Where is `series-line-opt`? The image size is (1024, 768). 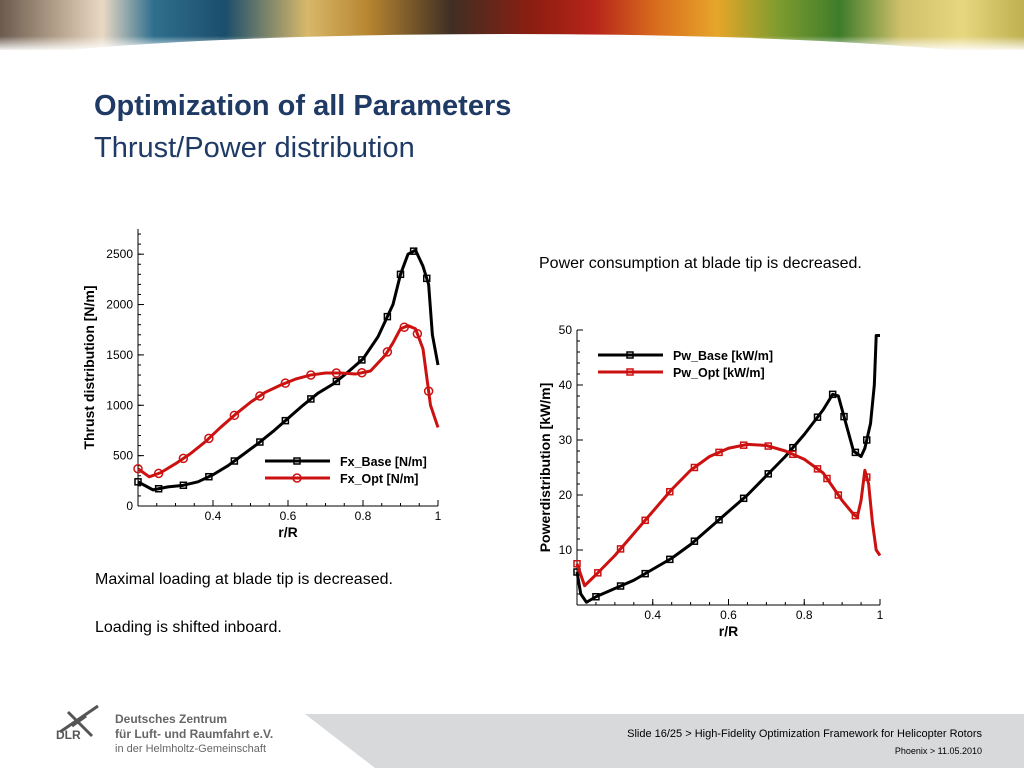 series-line-opt is located at coordinates (728, 515).